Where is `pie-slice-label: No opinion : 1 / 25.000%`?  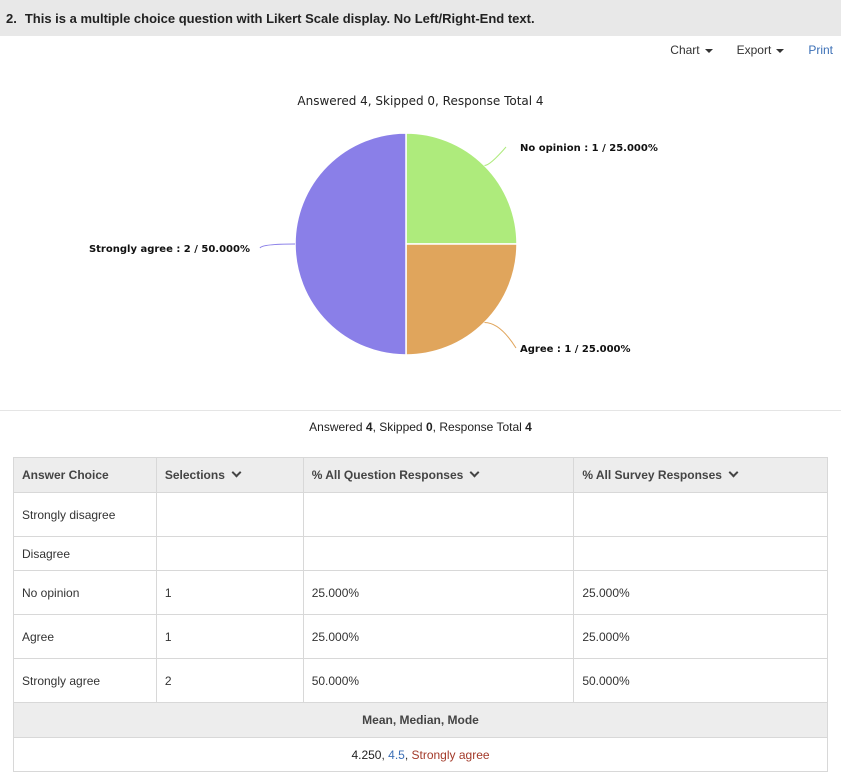
pie-slice-label: No opinion : 1 / 25.000% is located at coordinates (589, 148).